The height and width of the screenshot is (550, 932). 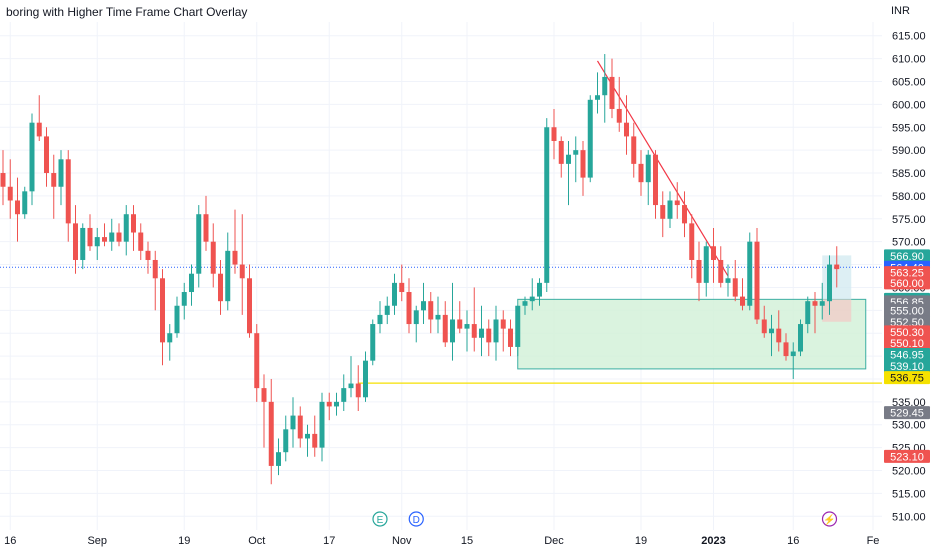 What do you see at coordinates (97, 541) in the screenshot?
I see `x-tick-label: Sep` at bounding box center [97, 541].